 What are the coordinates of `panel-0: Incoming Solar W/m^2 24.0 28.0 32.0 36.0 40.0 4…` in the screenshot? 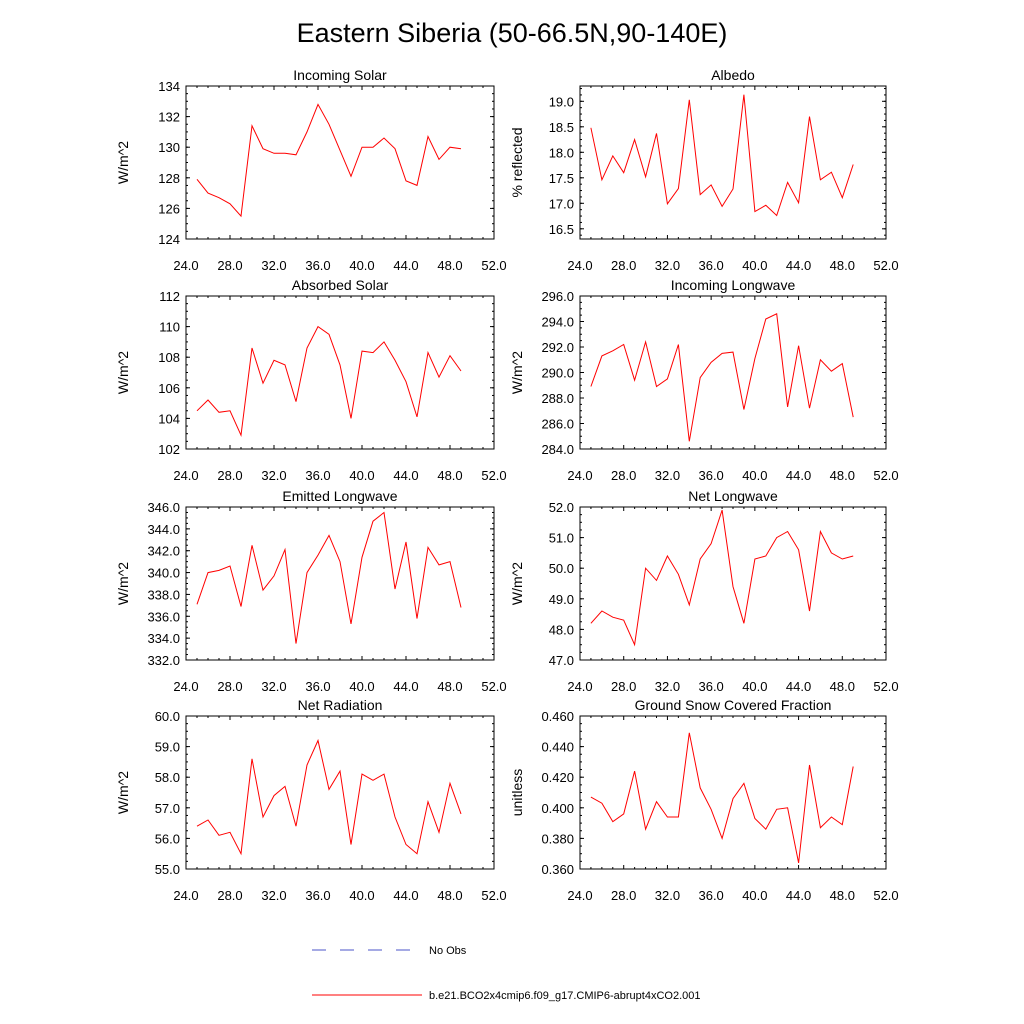 It's located at (311, 170).